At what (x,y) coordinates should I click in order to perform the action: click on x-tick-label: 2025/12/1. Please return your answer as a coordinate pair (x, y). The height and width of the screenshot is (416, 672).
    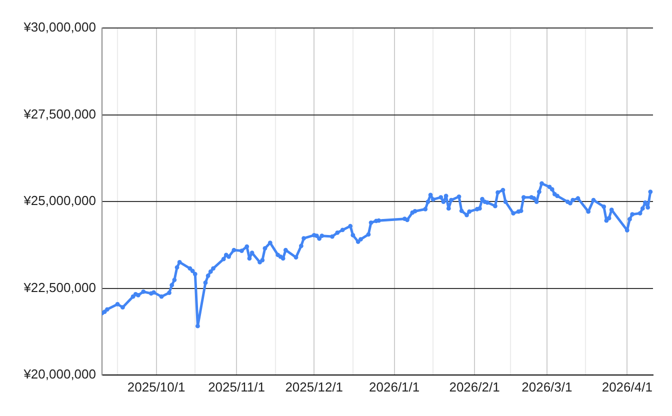
    Looking at the image, I should click on (314, 386).